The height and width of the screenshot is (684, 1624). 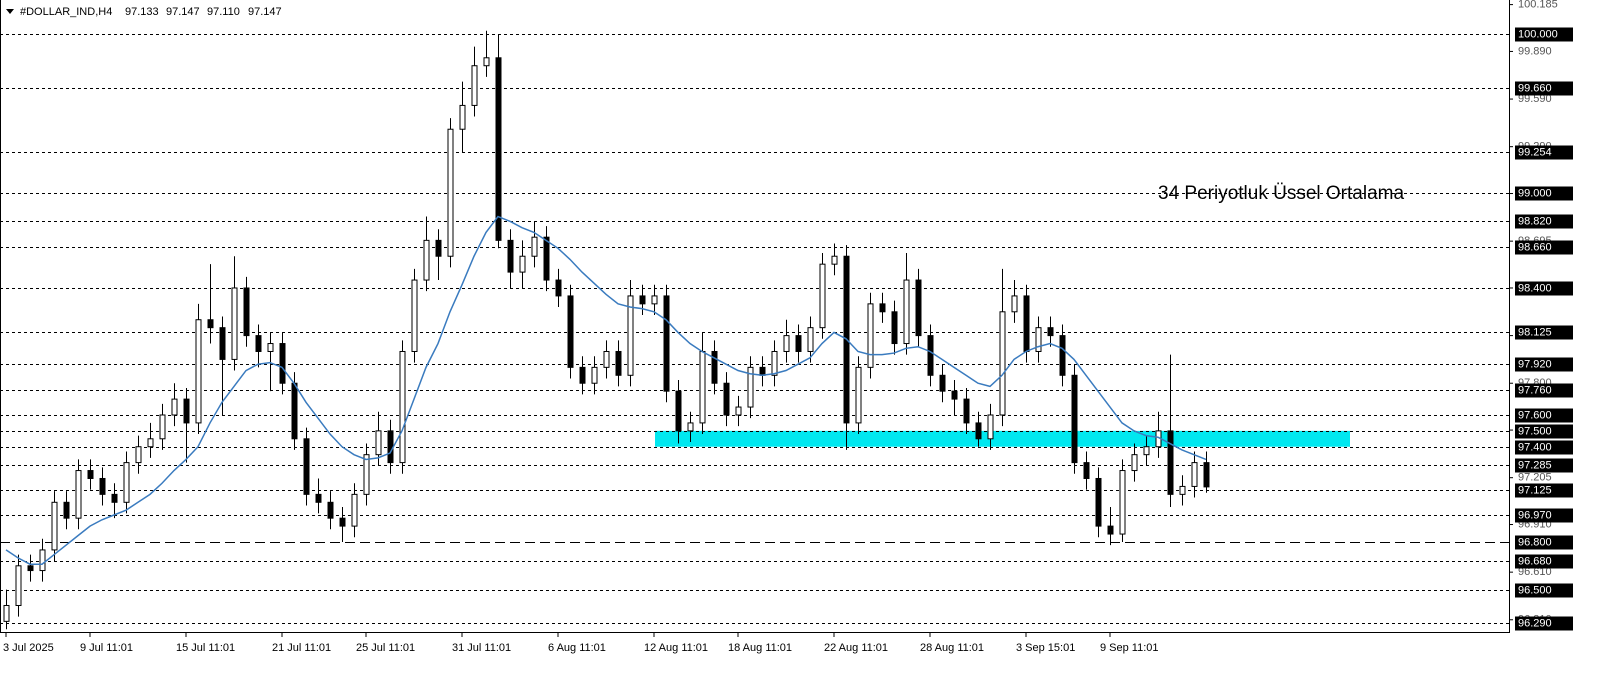 What do you see at coordinates (1535, 193) in the screenshot?
I see `level-label: 99.000` at bounding box center [1535, 193].